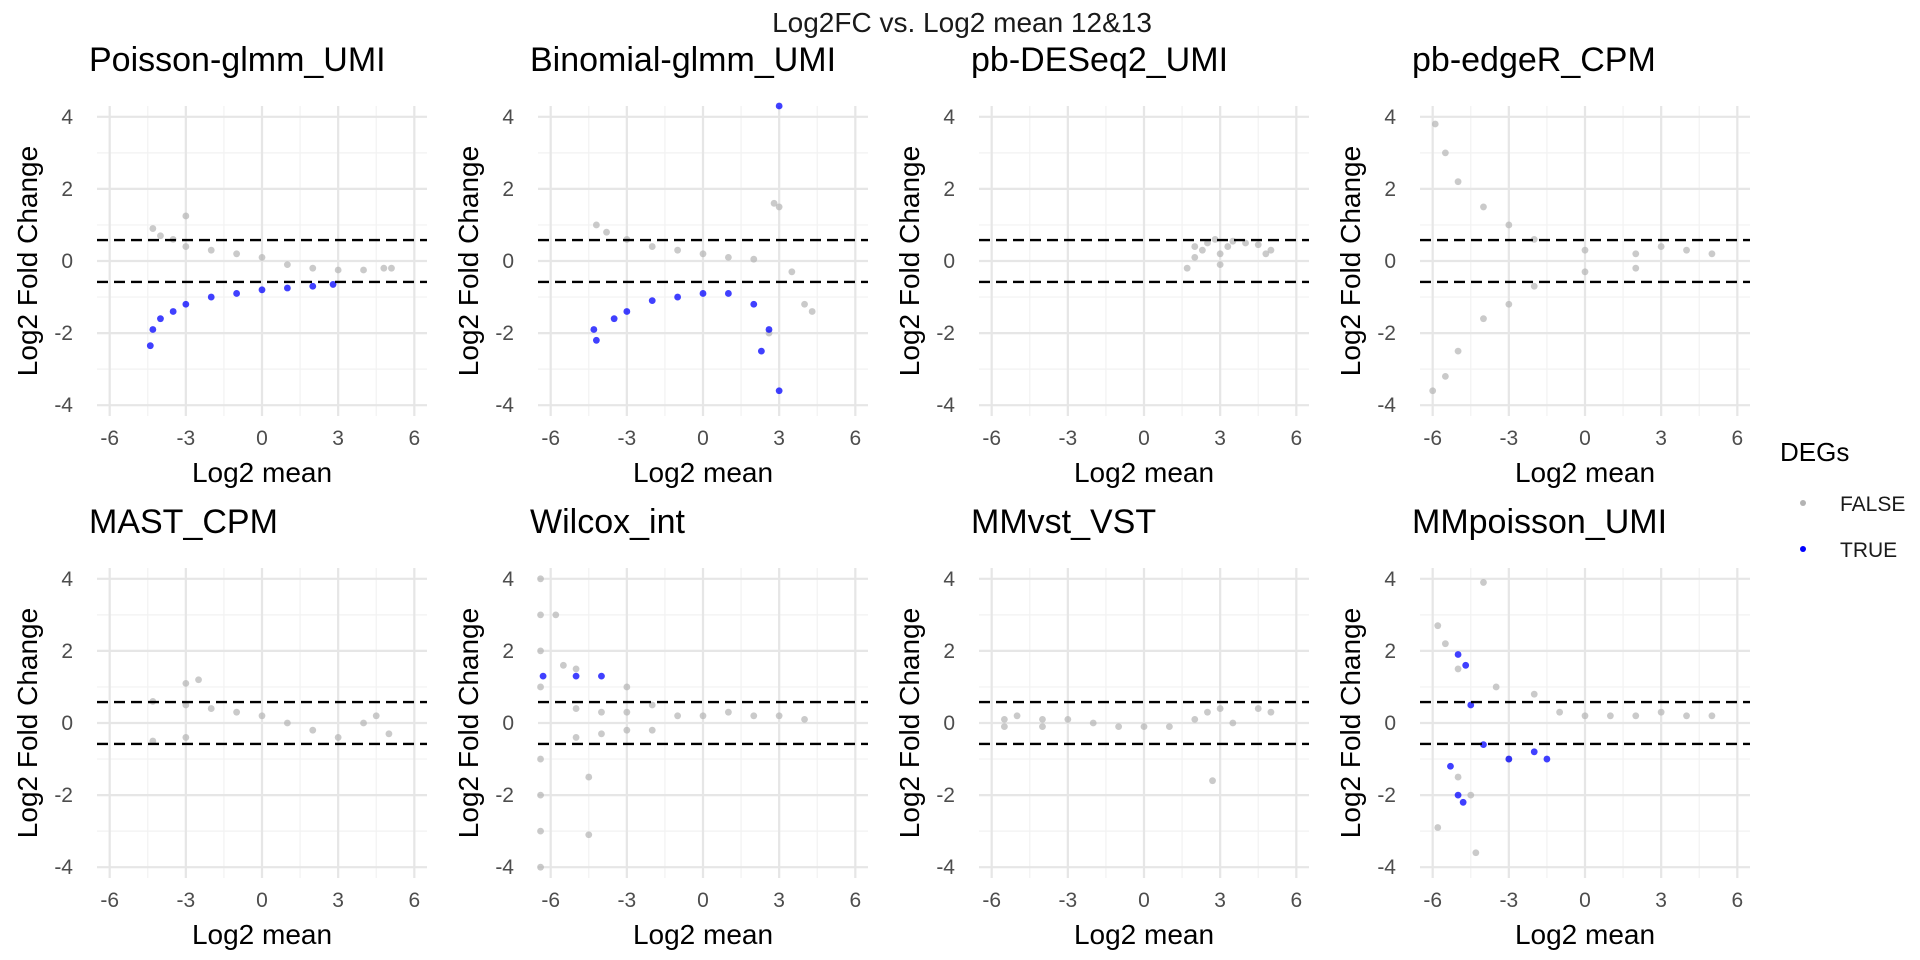 The image size is (1920, 960). I want to click on legend-key-false, so click(1803, 503).